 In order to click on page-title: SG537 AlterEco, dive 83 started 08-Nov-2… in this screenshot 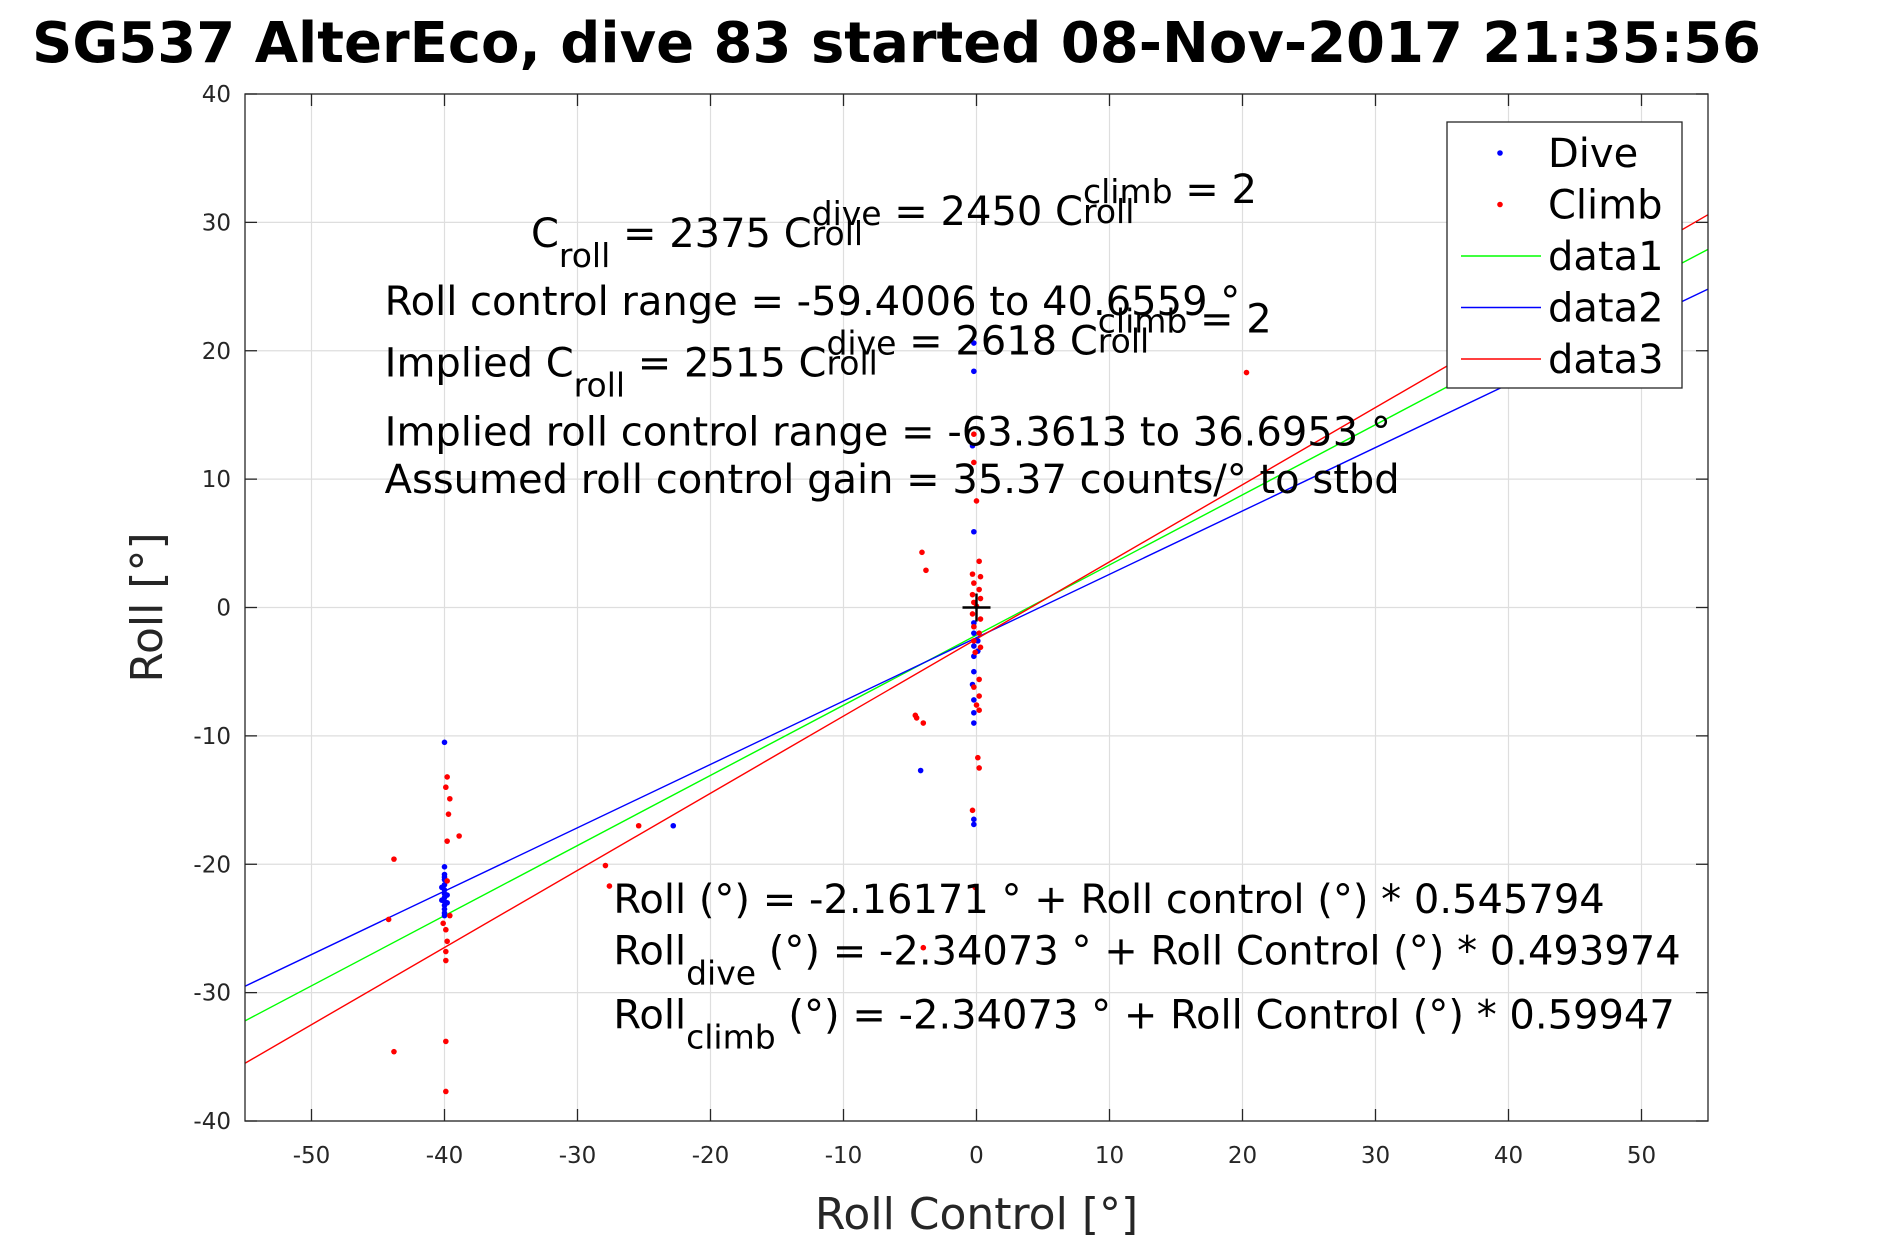, I will do `click(896, 43)`.